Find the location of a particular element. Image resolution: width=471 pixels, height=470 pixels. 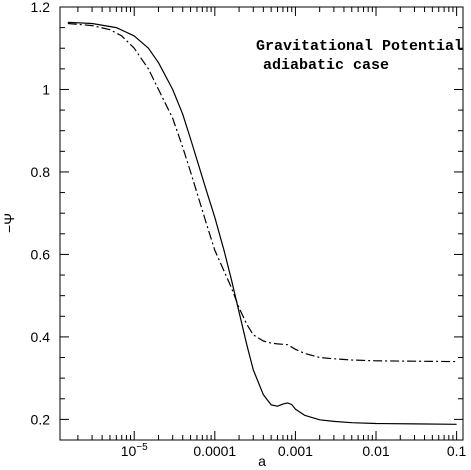

y-axis-label: −Ψ is located at coordinates (9, 223).